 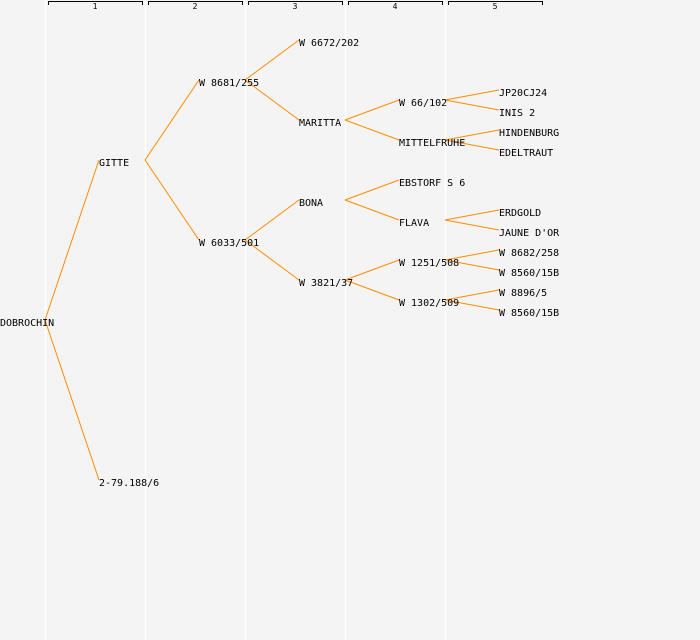 What do you see at coordinates (429, 303) in the screenshot?
I see `pedigree-node: W 1302/509` at bounding box center [429, 303].